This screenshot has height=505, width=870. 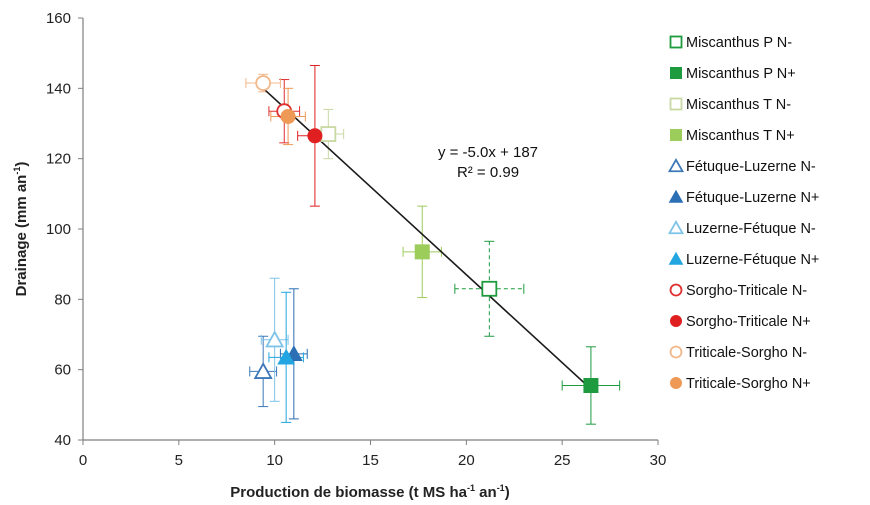 I want to click on legend-label: Sorgho-Triticale N-, so click(x=746, y=291).